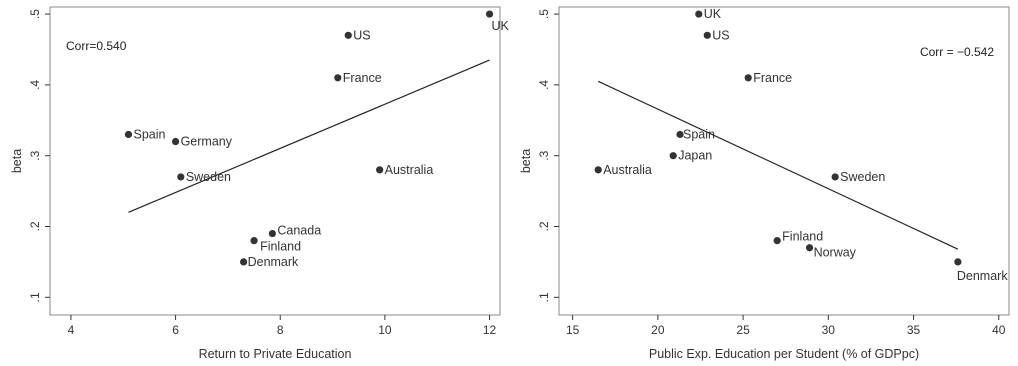 The height and width of the screenshot is (366, 1018). I want to click on data-point-canada, so click(272, 233).